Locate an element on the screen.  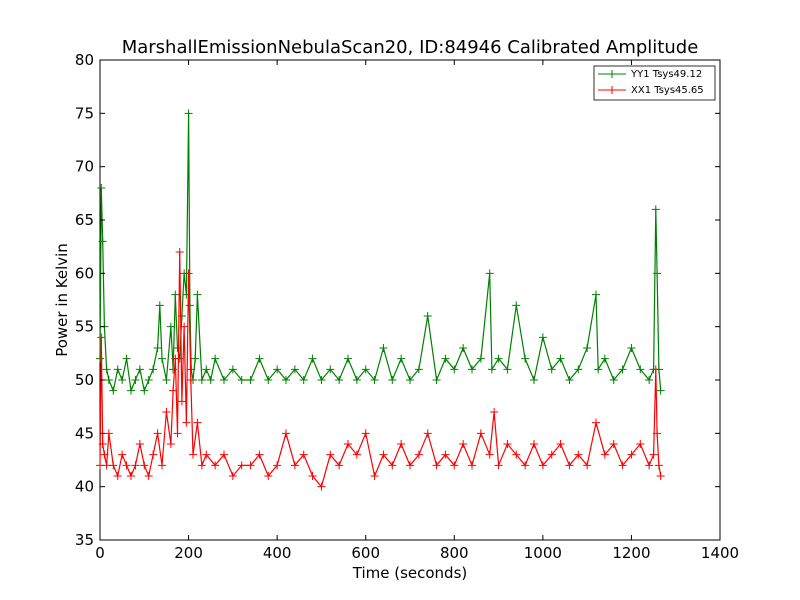
x-tick-label: 800 is located at coordinates (454, 553).